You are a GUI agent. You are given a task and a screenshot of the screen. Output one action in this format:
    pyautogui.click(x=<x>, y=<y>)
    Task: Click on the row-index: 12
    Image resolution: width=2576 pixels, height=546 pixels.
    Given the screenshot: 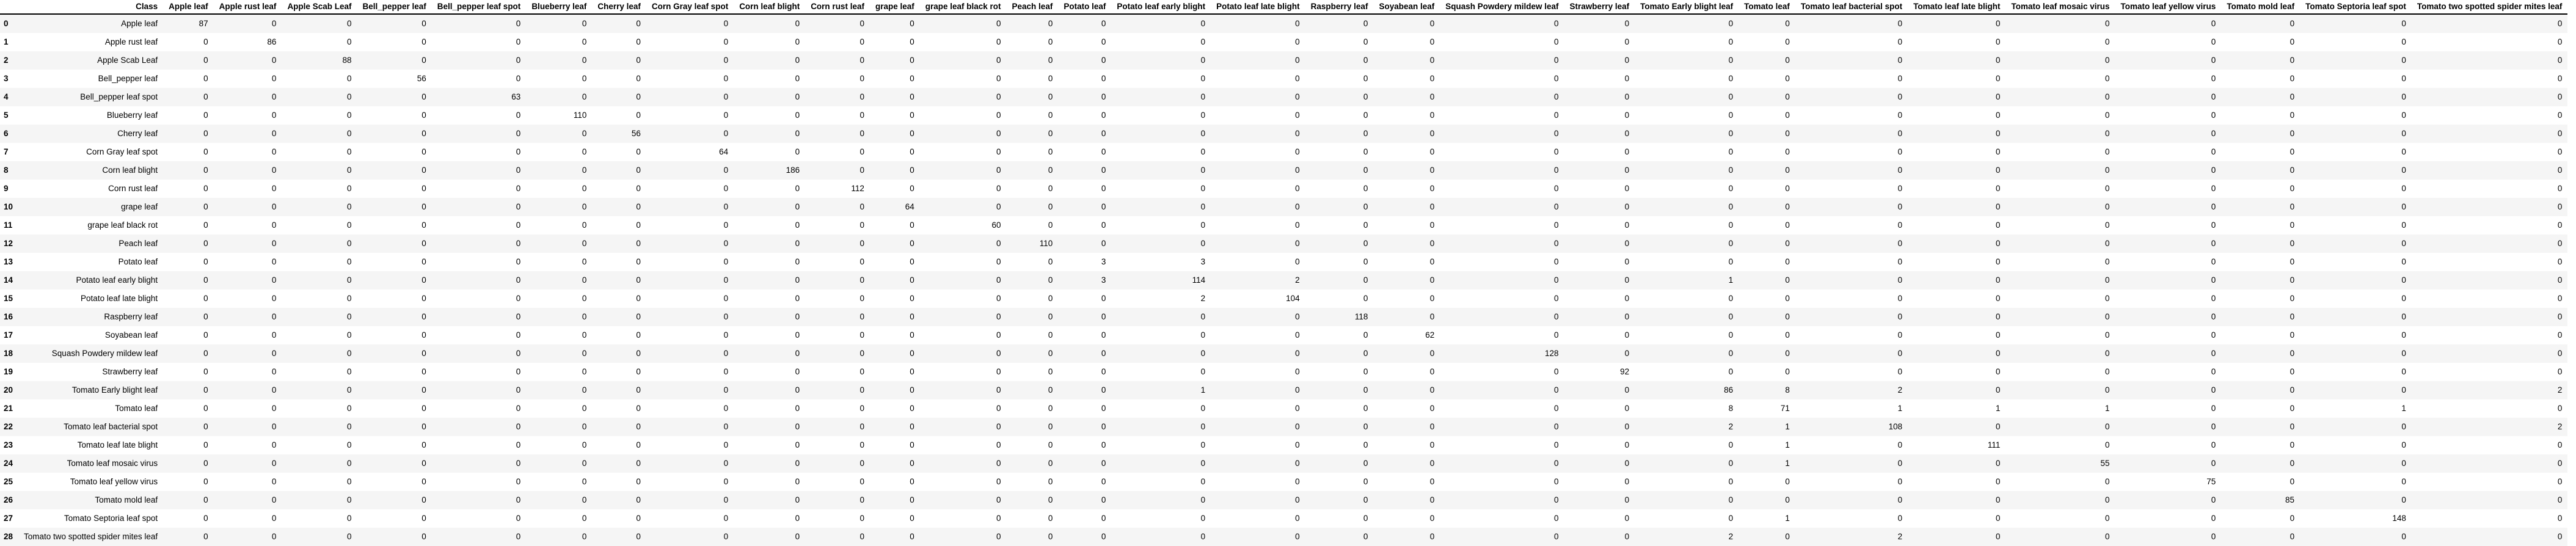 What is the action you would take?
    pyautogui.click(x=8, y=243)
    